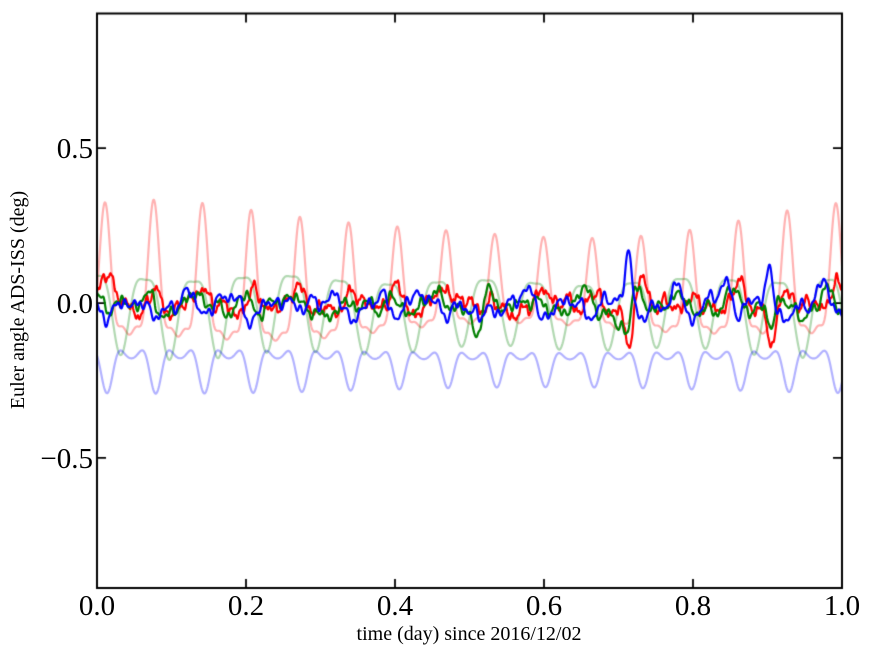  Describe the element at coordinates (97, 606) in the screenshot. I see `x-tick-label-0: 0.0` at that location.